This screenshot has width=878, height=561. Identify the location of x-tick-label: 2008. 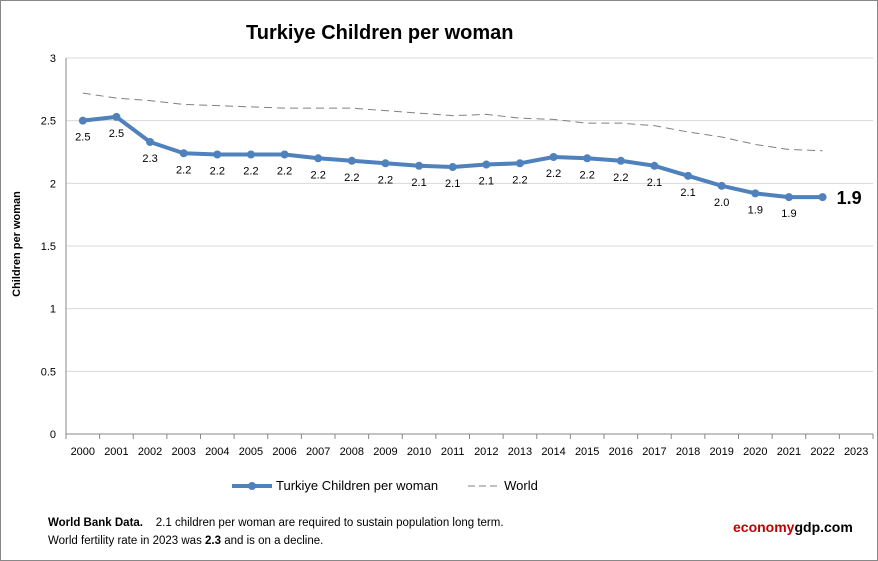
(352, 452).